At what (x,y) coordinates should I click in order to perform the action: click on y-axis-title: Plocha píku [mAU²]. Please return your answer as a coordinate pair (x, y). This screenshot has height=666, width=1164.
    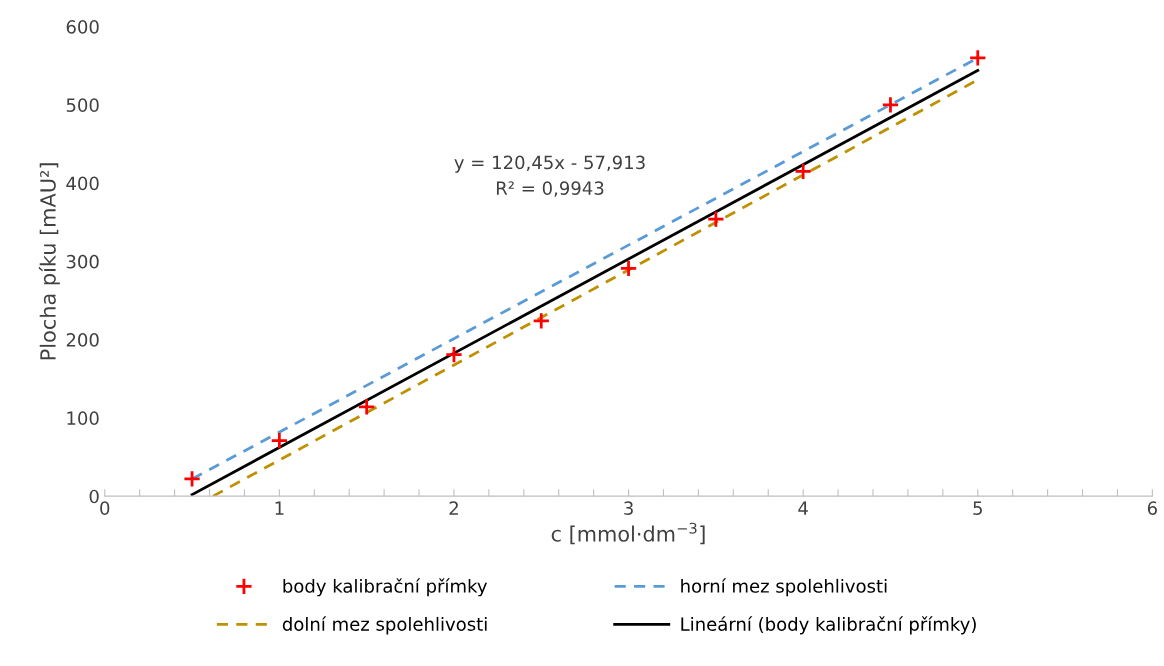
    Looking at the image, I should click on (49, 261).